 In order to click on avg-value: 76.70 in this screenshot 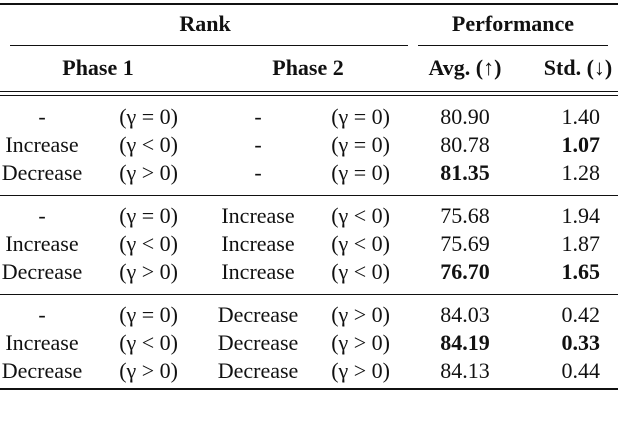, I will do `click(465, 271)`.